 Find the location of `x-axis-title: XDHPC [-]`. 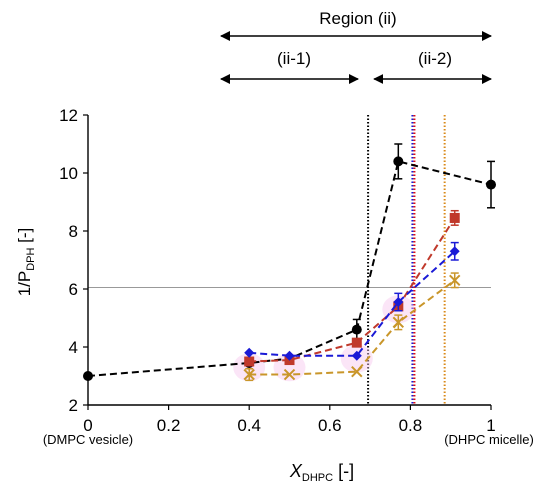

x-axis-title: XDHPC [-] is located at coordinates (321, 472).